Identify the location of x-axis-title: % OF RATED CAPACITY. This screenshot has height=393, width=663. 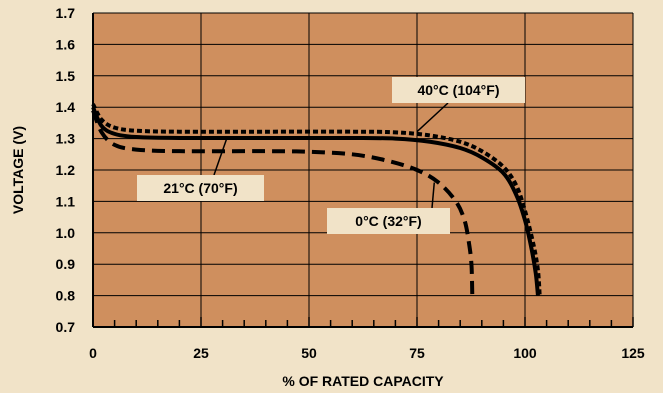
(363, 381).